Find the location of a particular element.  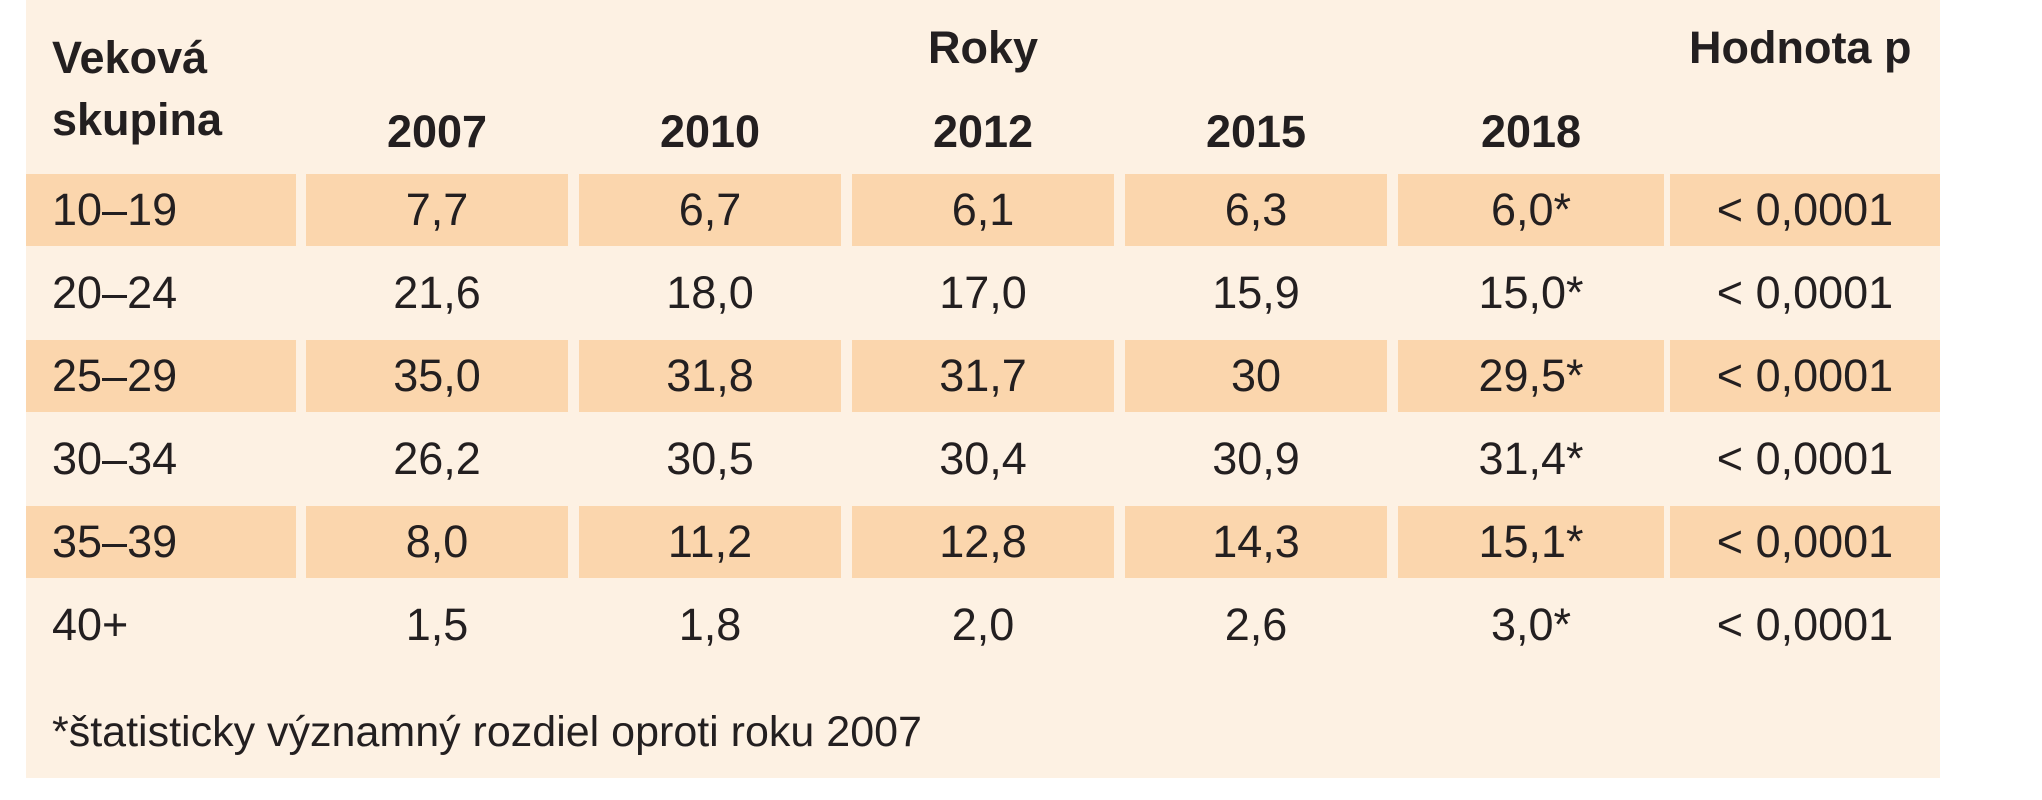

table-cell: 6,0* is located at coordinates (1531, 209).